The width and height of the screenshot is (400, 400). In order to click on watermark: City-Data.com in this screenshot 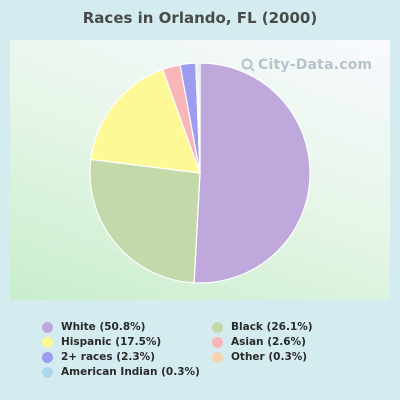, I will do `click(306, 65)`.